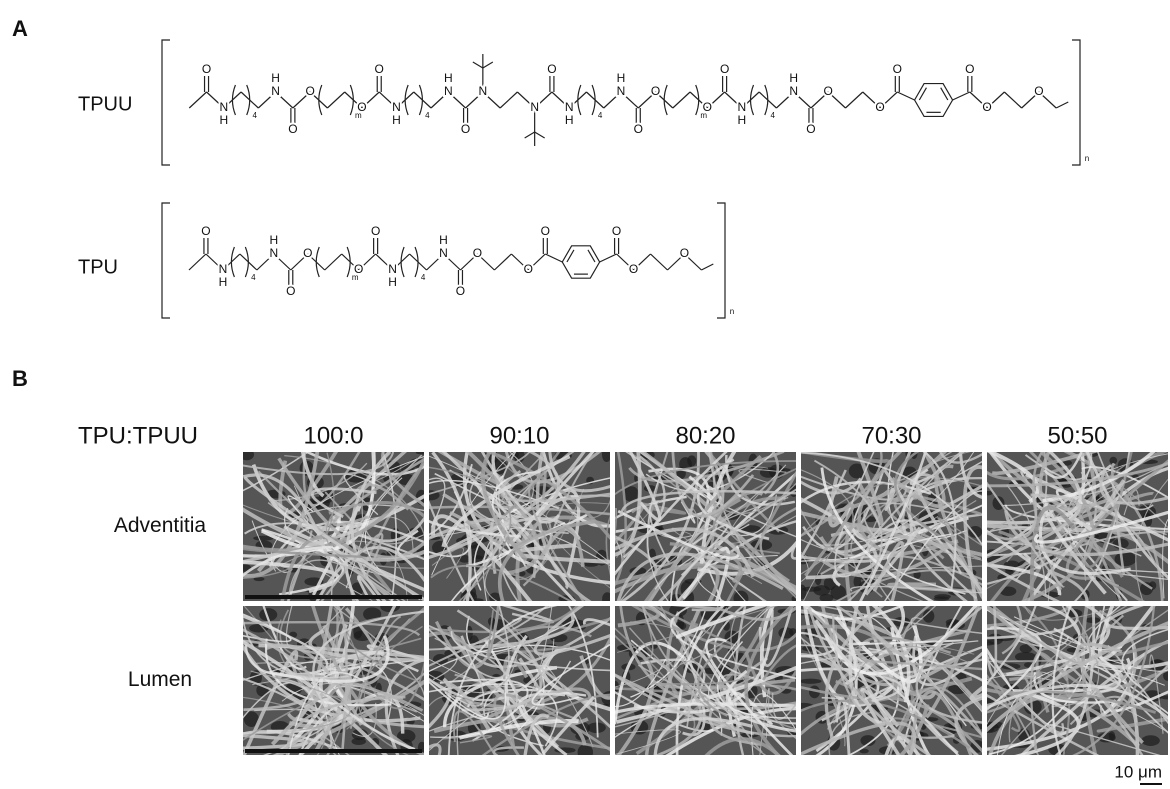 The height and width of the screenshot is (789, 1170). Describe the element at coordinates (333, 435) in the screenshot. I see `column-label: 100:0` at that location.